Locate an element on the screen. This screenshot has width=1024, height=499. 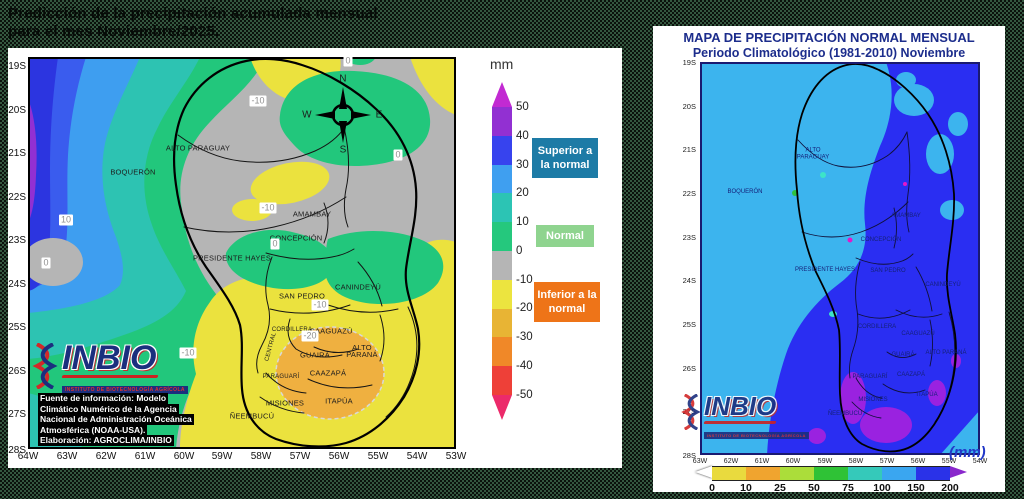
lat-tick: 24S is located at coordinates (17, 284).